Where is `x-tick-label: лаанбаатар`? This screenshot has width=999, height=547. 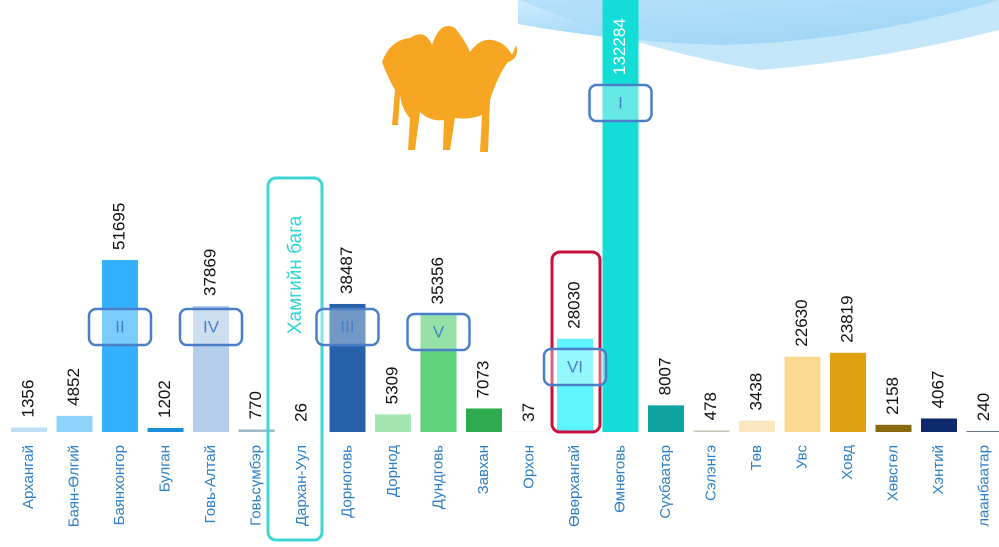
x-tick-label: лаанбаатар is located at coordinates (983, 486).